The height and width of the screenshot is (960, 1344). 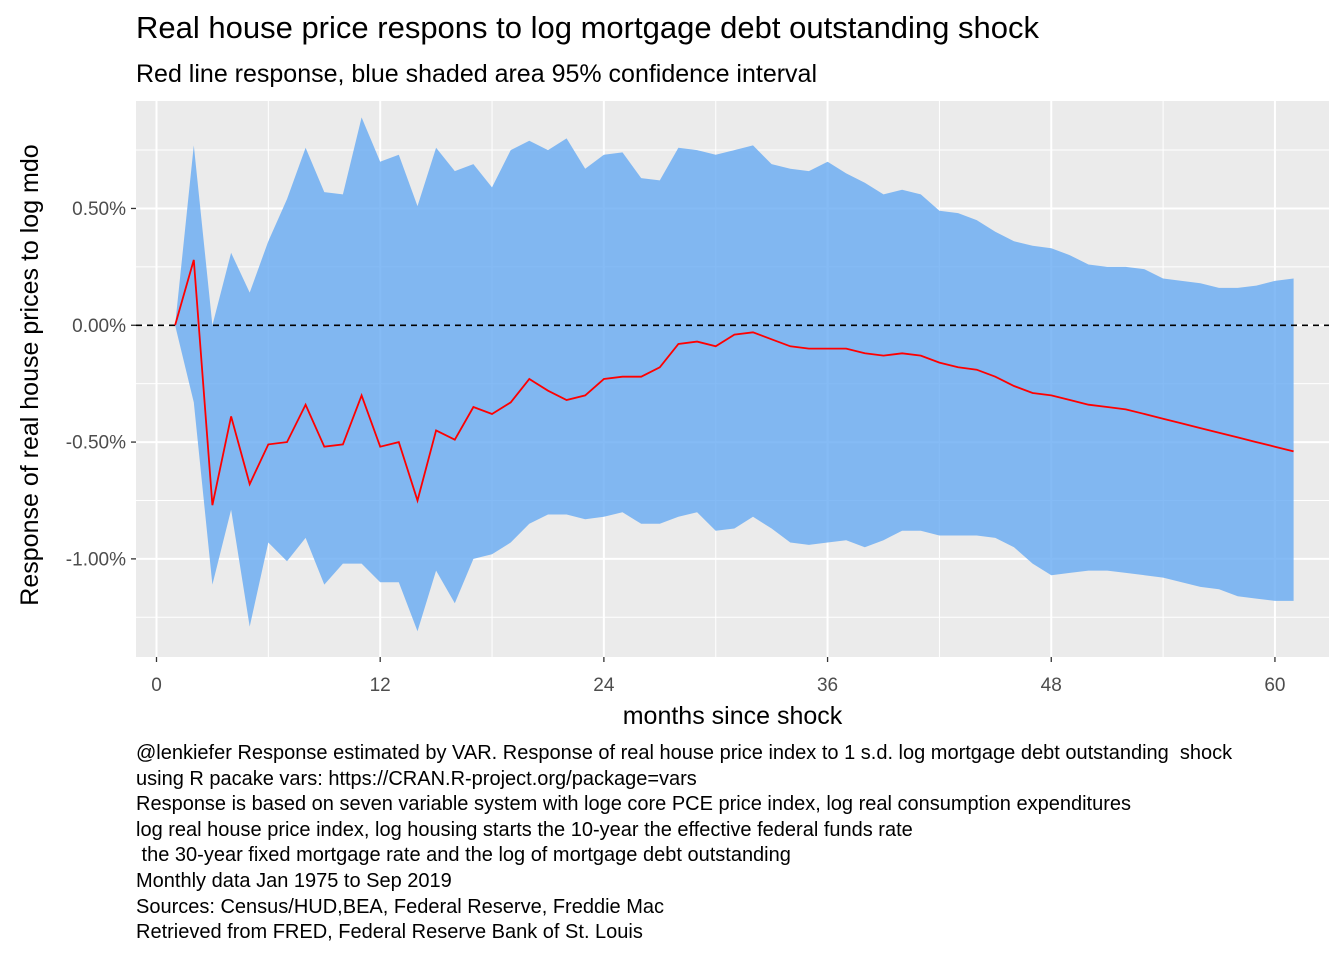 I want to click on y-tick-label: 0.50%, so click(x=99, y=209).